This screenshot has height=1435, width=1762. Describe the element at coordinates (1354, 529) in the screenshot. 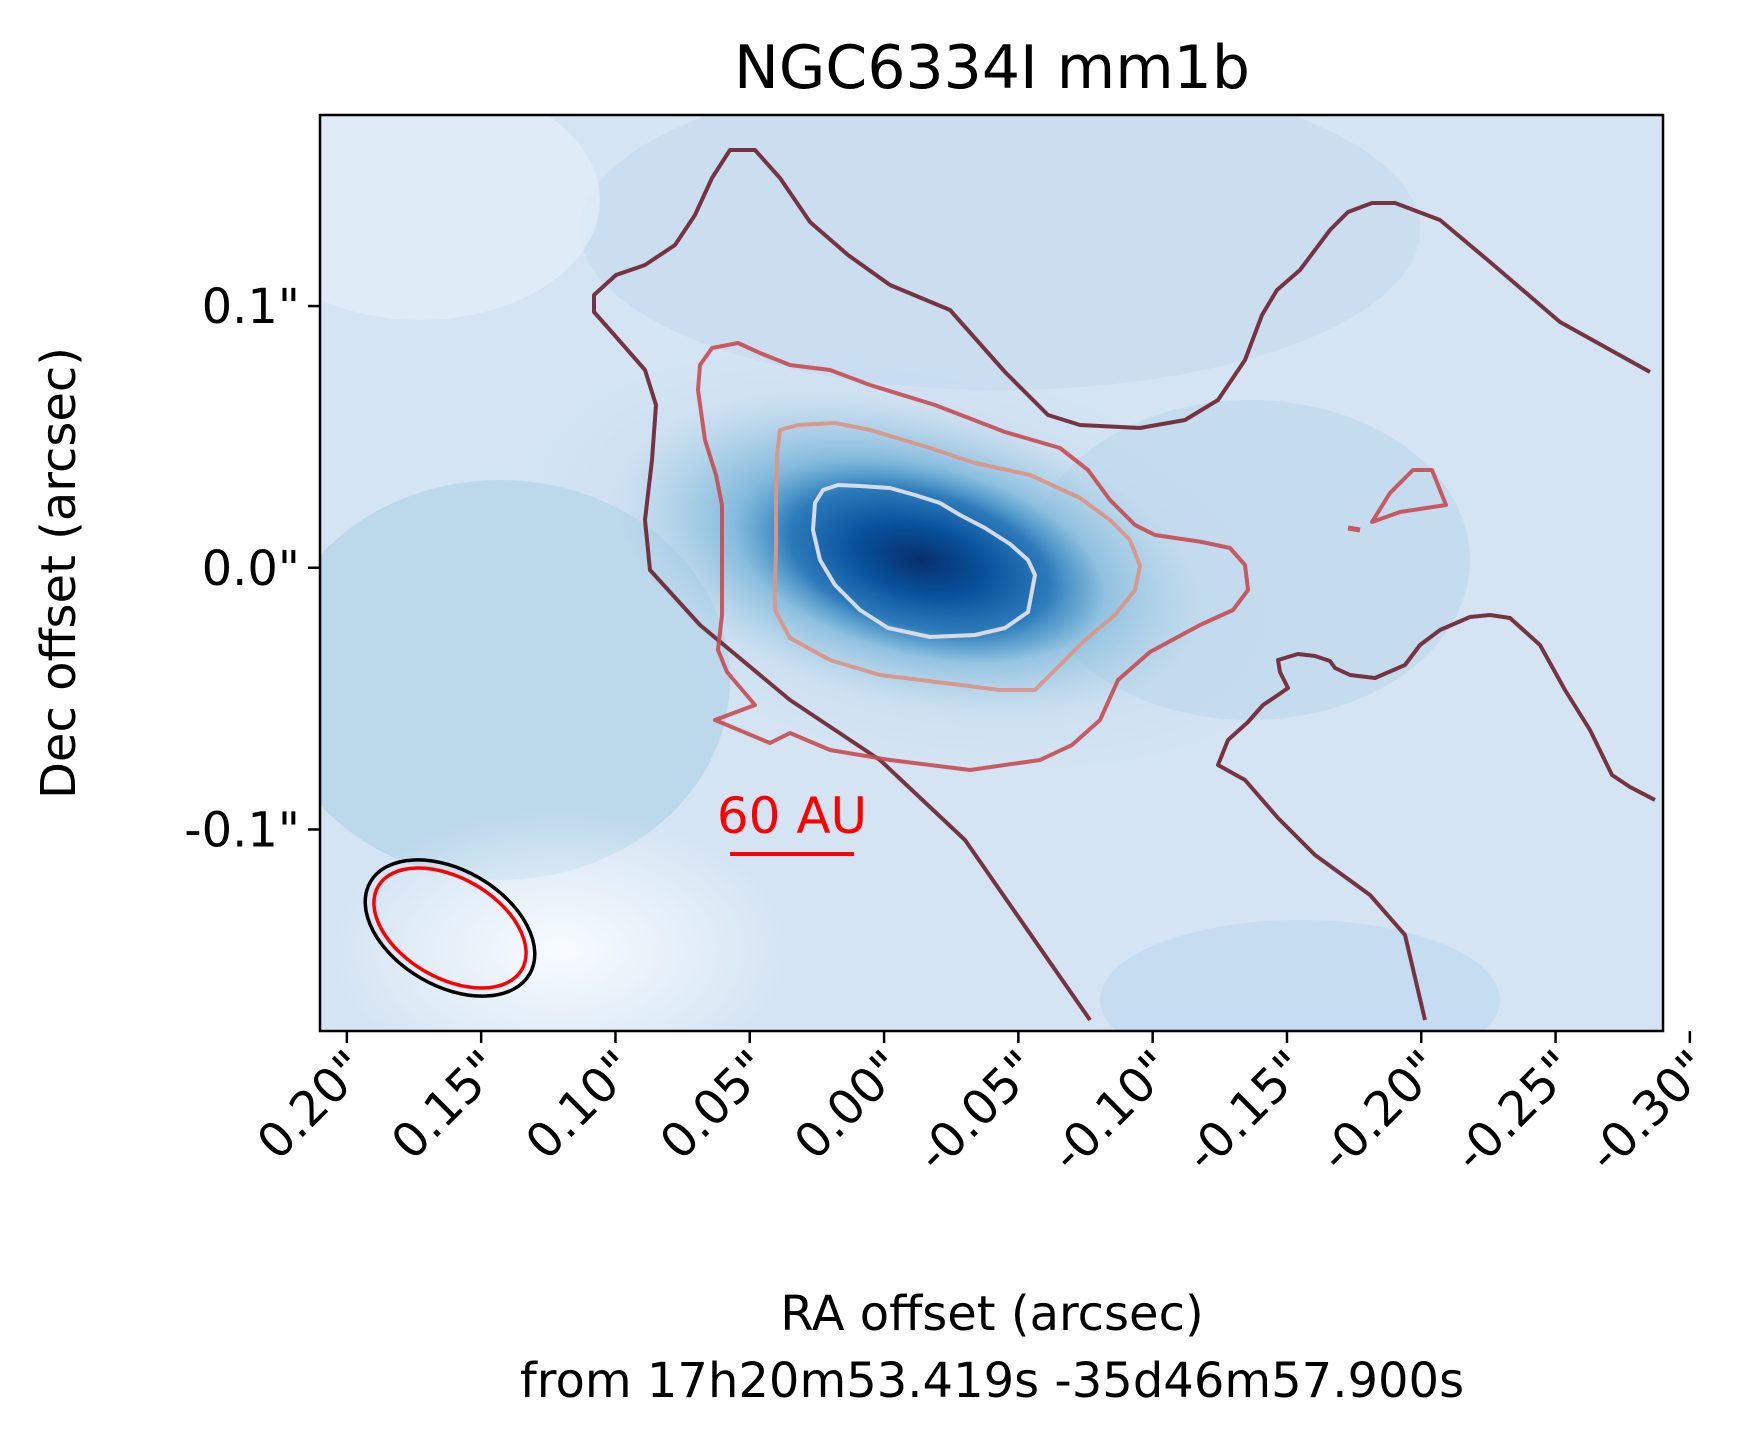

I see `contour-level-2-dot` at that location.